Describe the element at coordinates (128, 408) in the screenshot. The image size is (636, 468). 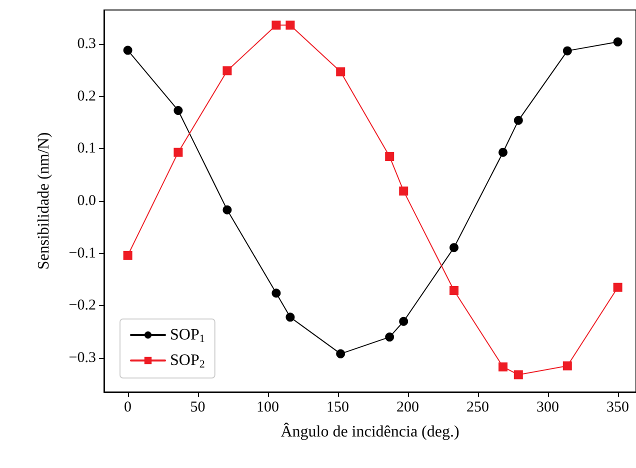
I see `x-tick-label: 0` at that location.